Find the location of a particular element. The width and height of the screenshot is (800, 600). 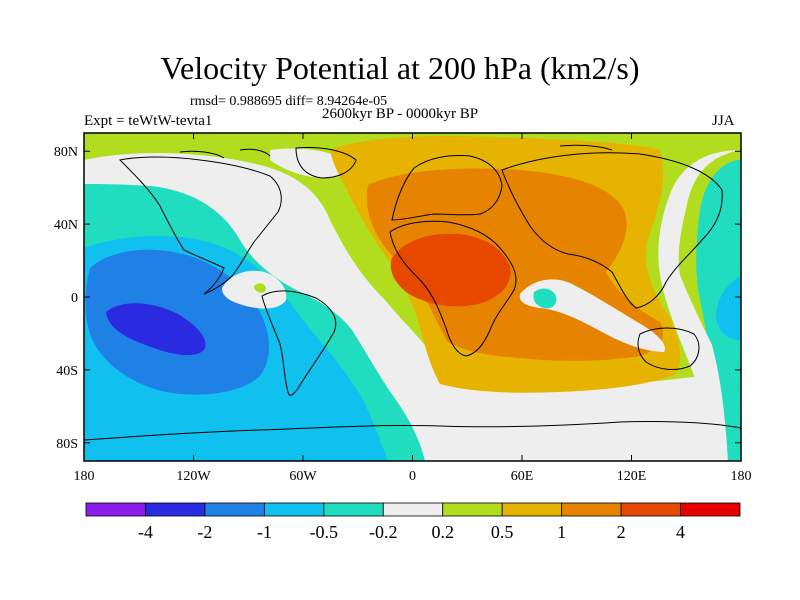

rmsd-diff-stats: rmsd= 0.988695 diff= 8.94264e-05 is located at coordinates (289, 101).